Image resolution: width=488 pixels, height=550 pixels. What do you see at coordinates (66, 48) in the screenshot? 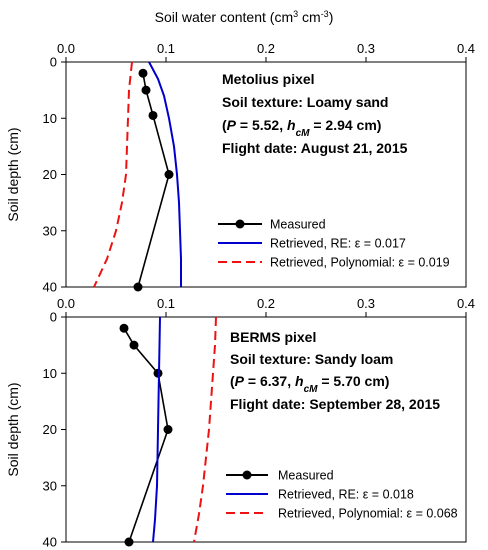
I see `top-panel-x-tick-label: 0.0` at bounding box center [66, 48].